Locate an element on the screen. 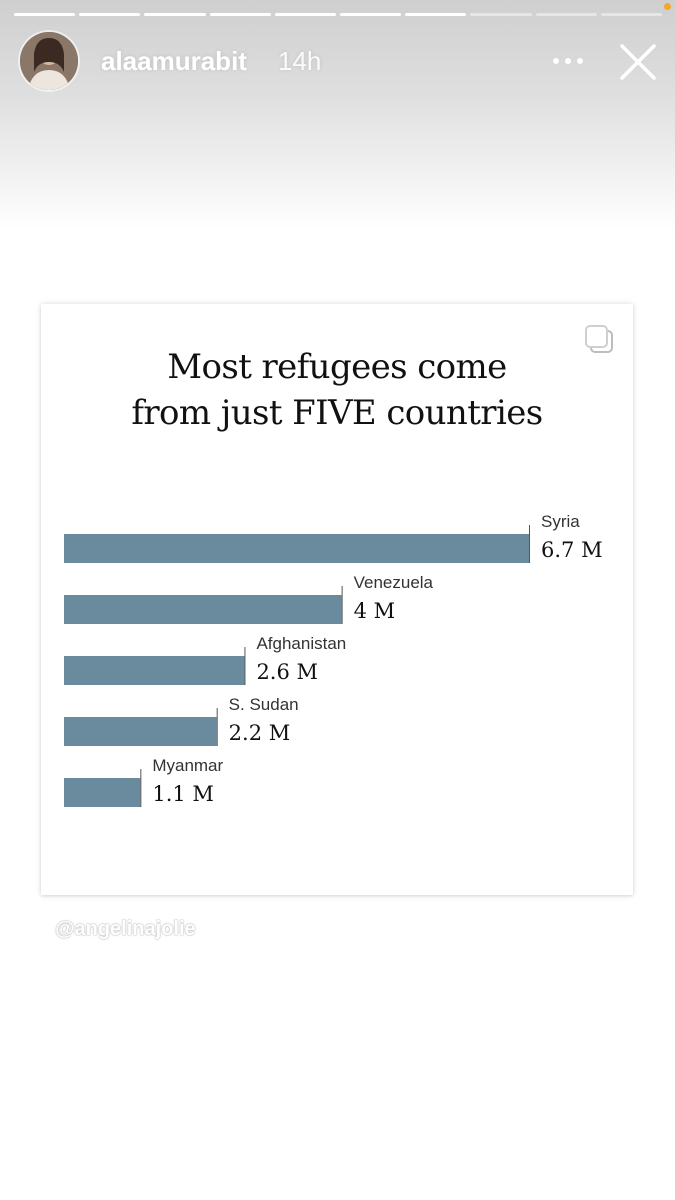 The width and height of the screenshot is (675, 1200). bar-syria is located at coordinates (296, 548).